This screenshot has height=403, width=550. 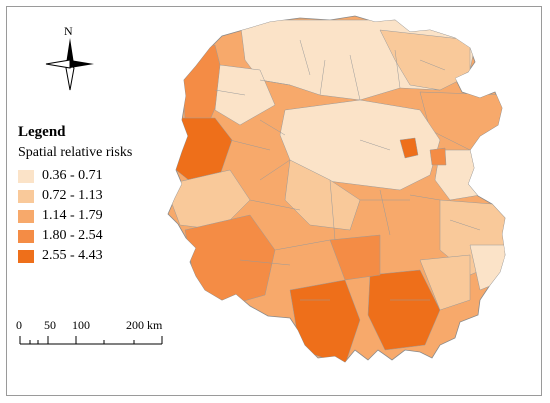 I want to click on legend-item-label: 2.55 - 4.43, so click(x=72, y=255).